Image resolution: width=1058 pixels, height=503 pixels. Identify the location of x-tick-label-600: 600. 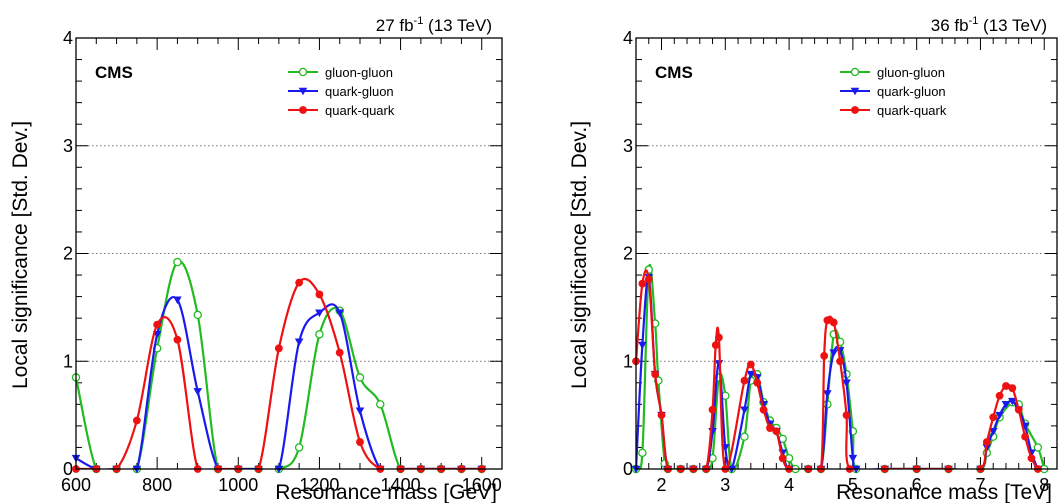
(76, 485).